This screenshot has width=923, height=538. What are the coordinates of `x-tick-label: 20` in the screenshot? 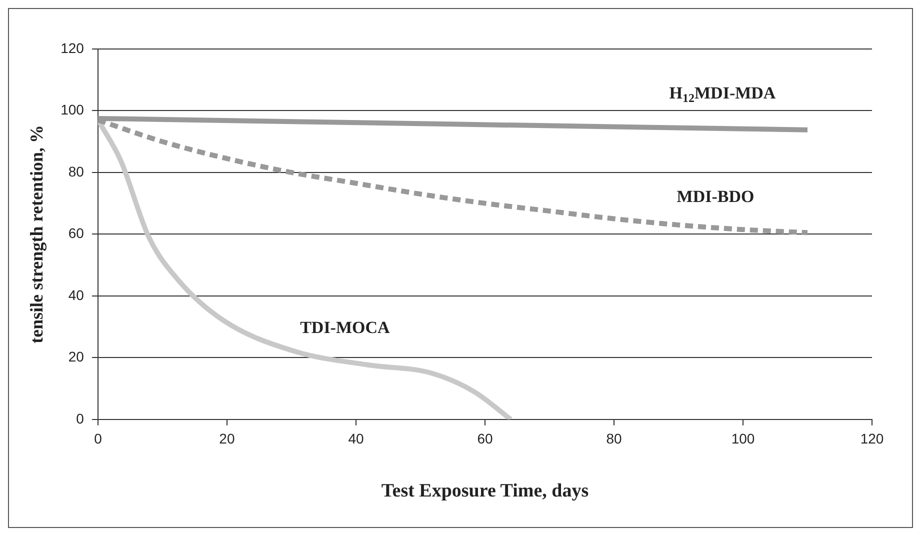 It's located at (227, 438).